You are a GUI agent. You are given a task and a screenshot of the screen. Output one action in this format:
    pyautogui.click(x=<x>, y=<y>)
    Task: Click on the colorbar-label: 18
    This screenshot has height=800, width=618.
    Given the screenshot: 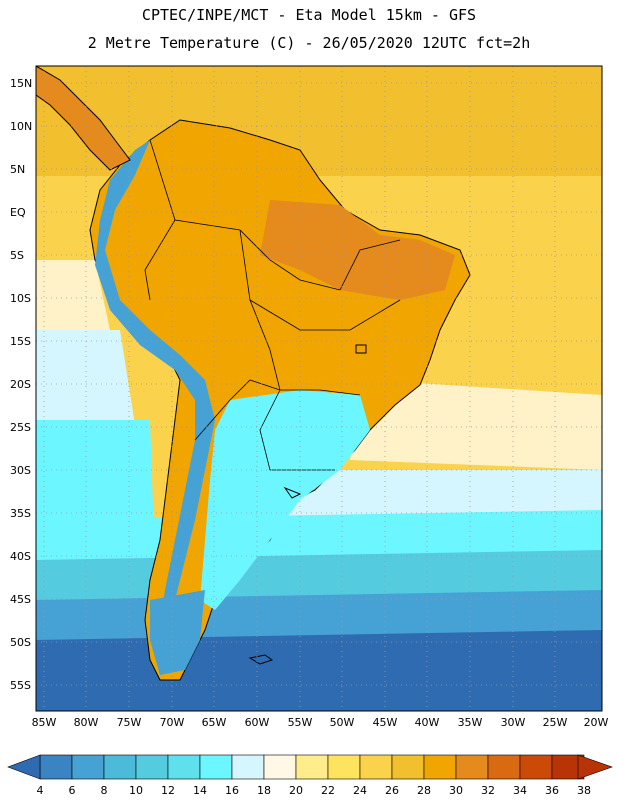 What is the action you would take?
    pyautogui.click(x=264, y=790)
    